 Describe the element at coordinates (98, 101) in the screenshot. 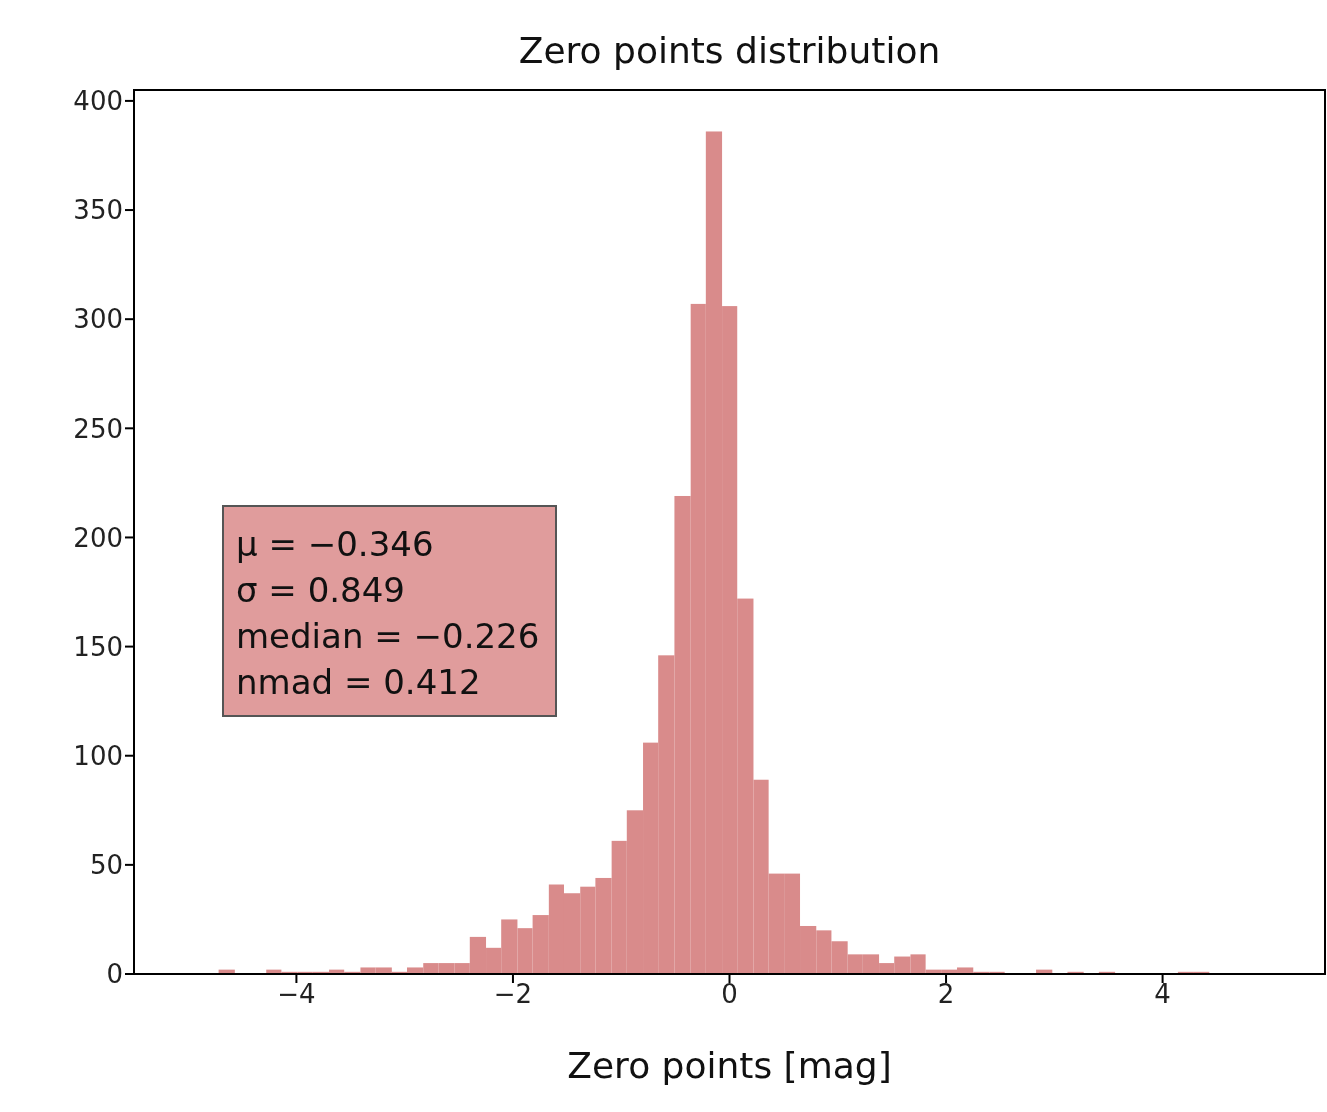

I see `y-tick-label: 400` at that location.